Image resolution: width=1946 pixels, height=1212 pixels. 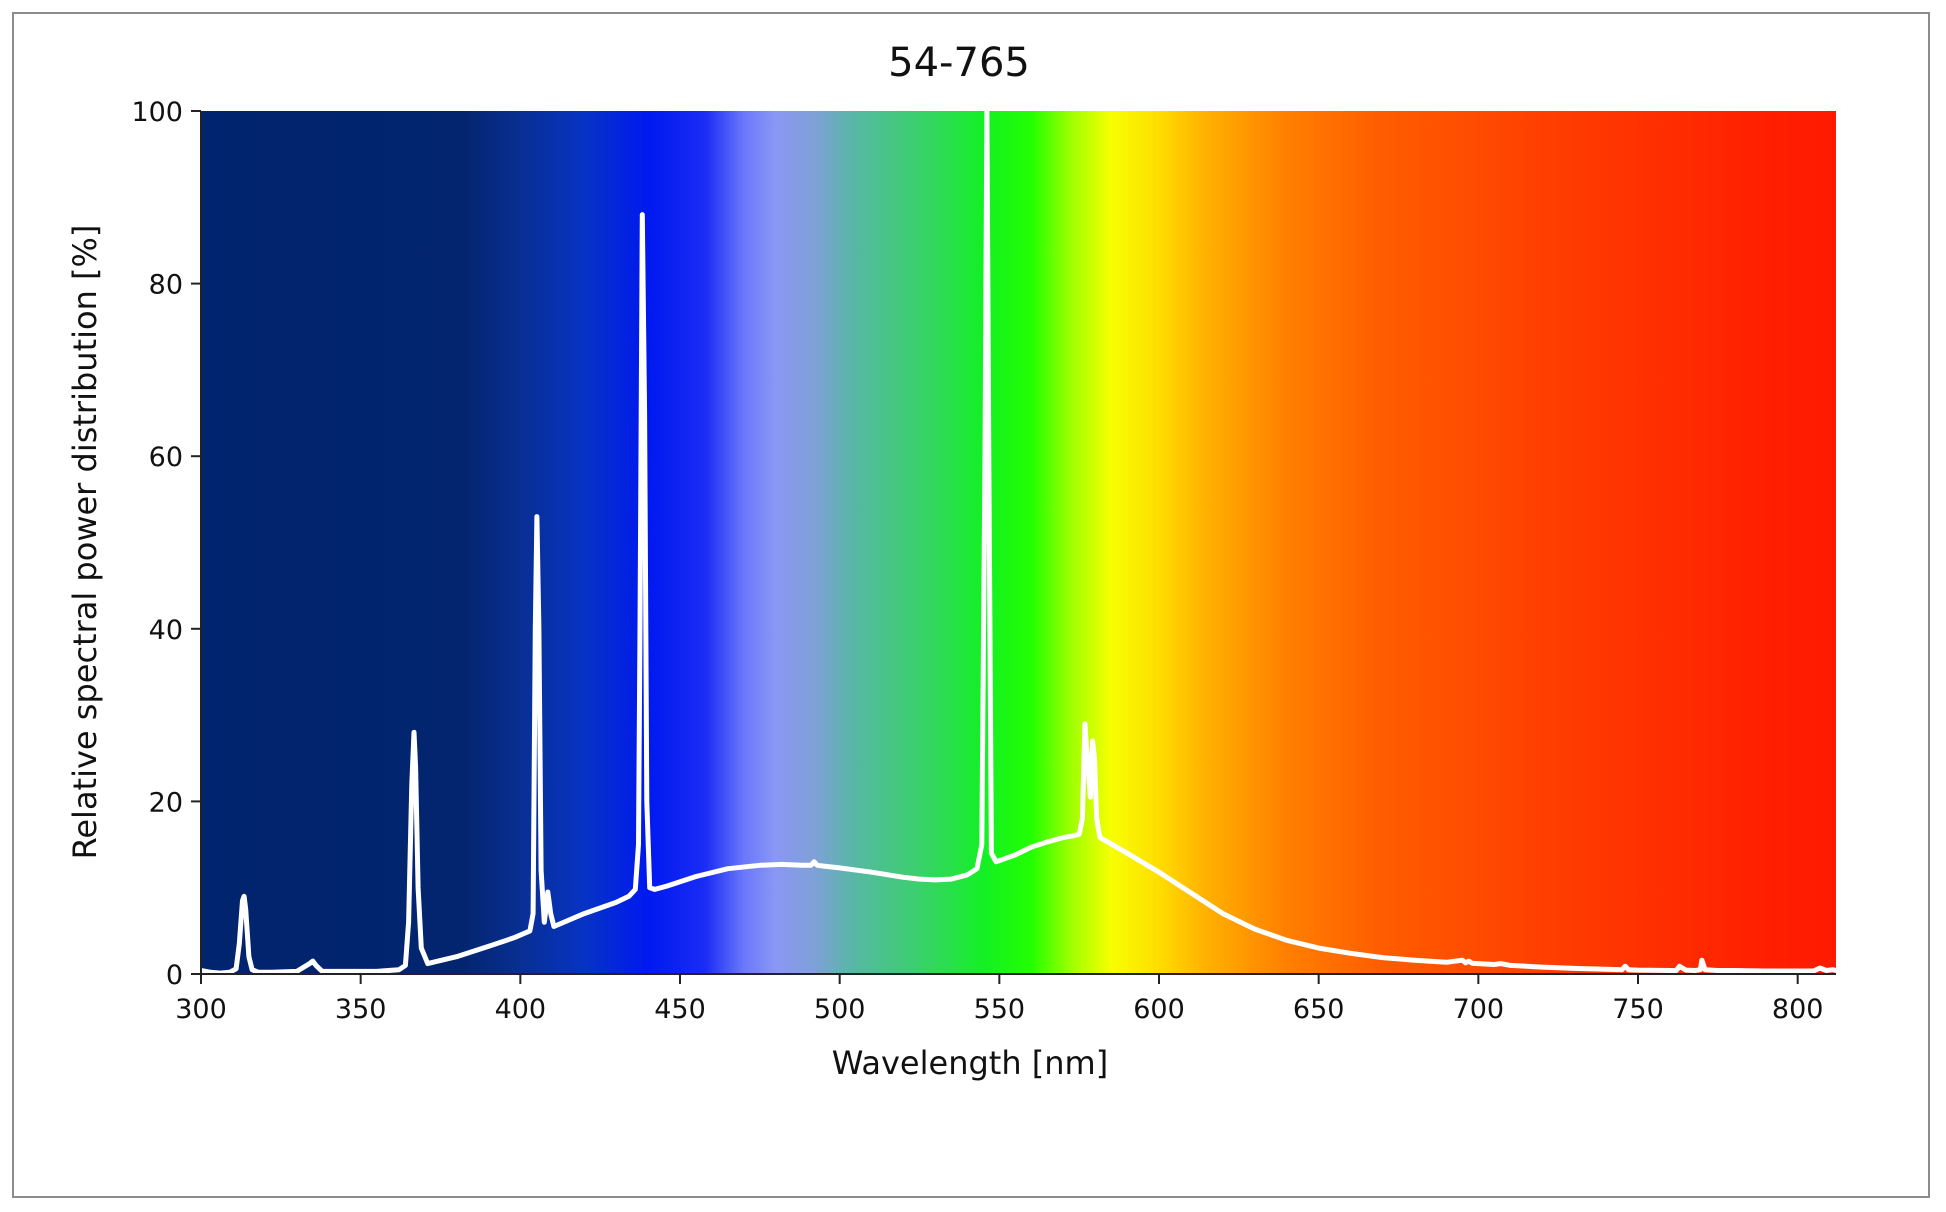 I want to click on y-tick-label-20: 20, so click(x=166, y=802).